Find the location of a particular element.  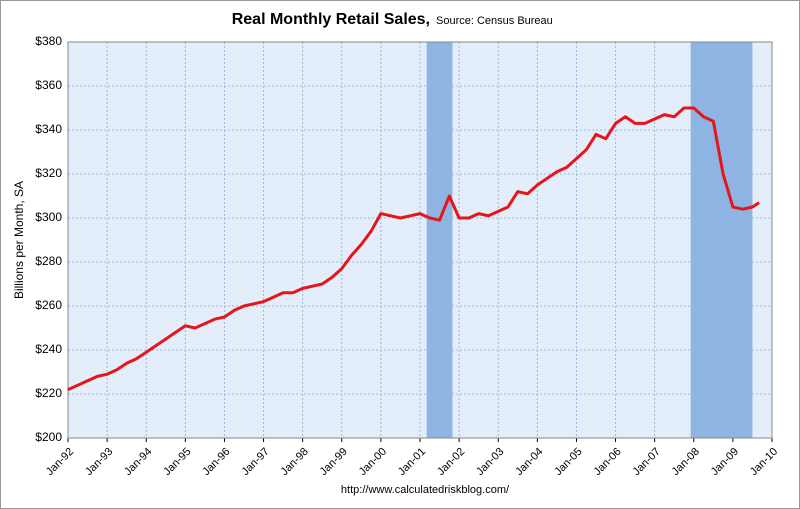

y-tick-label: $380 is located at coordinates (48, 41).